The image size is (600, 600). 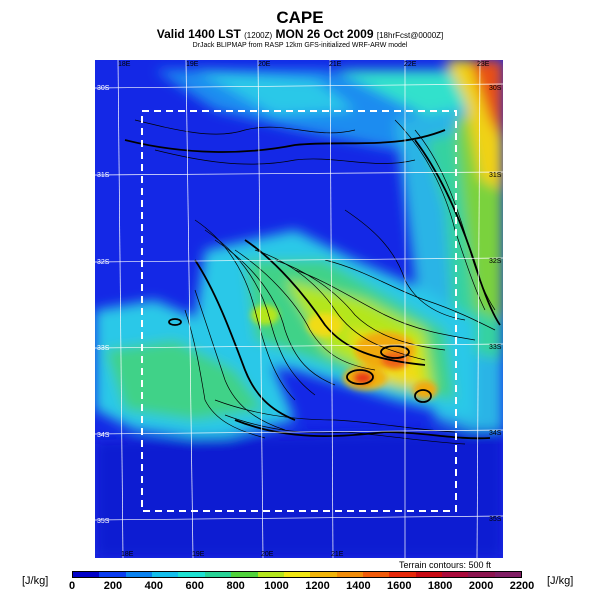 What do you see at coordinates (35, 581) in the screenshot?
I see `unit-label-left: [J/kg]` at bounding box center [35, 581].